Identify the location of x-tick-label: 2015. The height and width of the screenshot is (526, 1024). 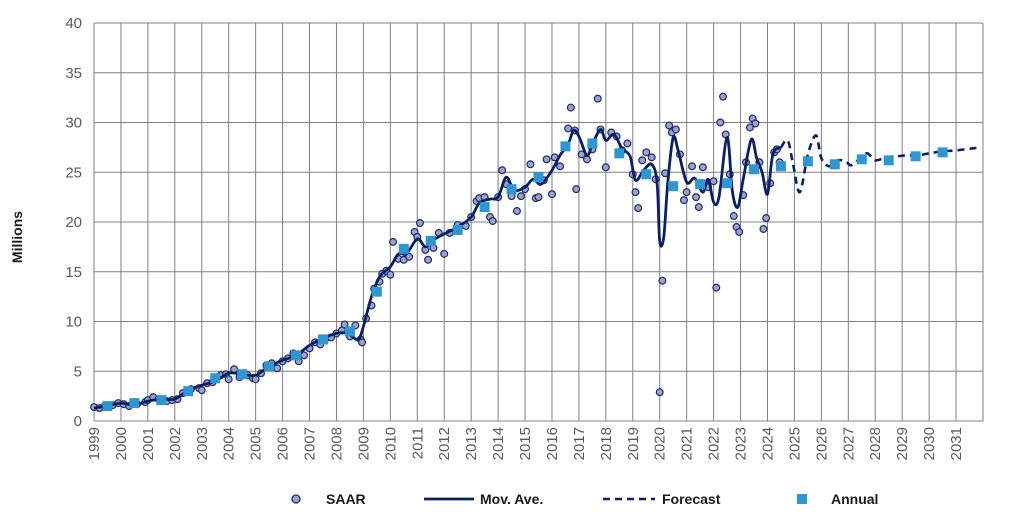
(525, 443).